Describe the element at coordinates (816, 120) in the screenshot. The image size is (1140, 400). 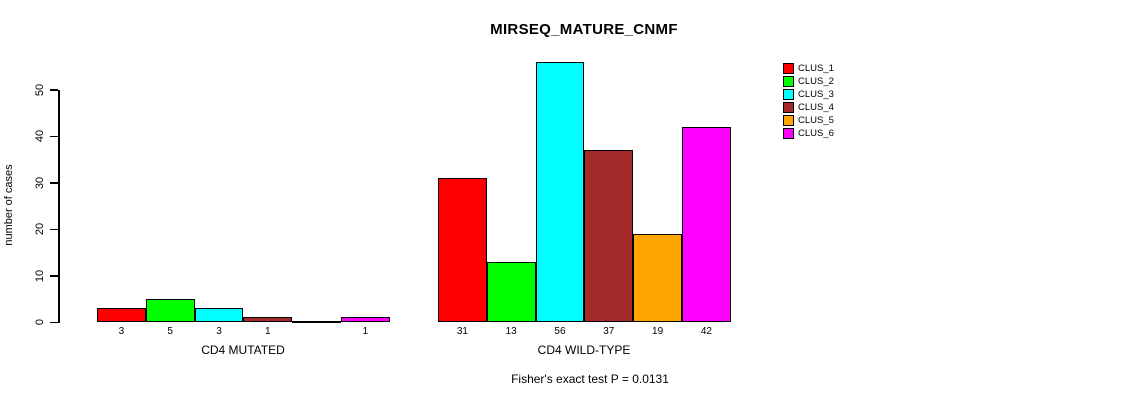
I see `legend-label: CLUS_5` at that location.